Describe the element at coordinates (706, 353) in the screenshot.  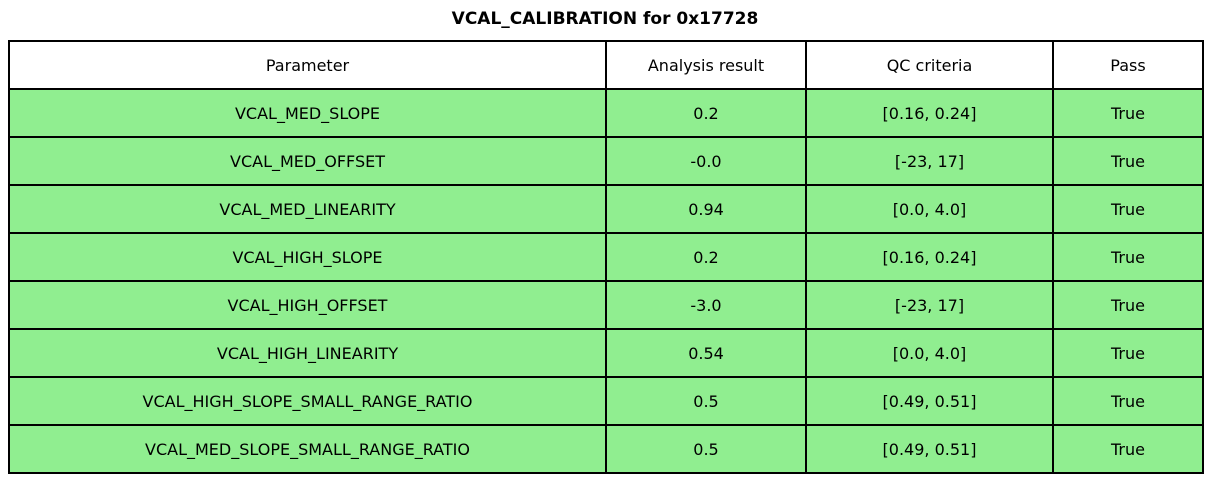
I see `table-cell: 0.54` at that location.